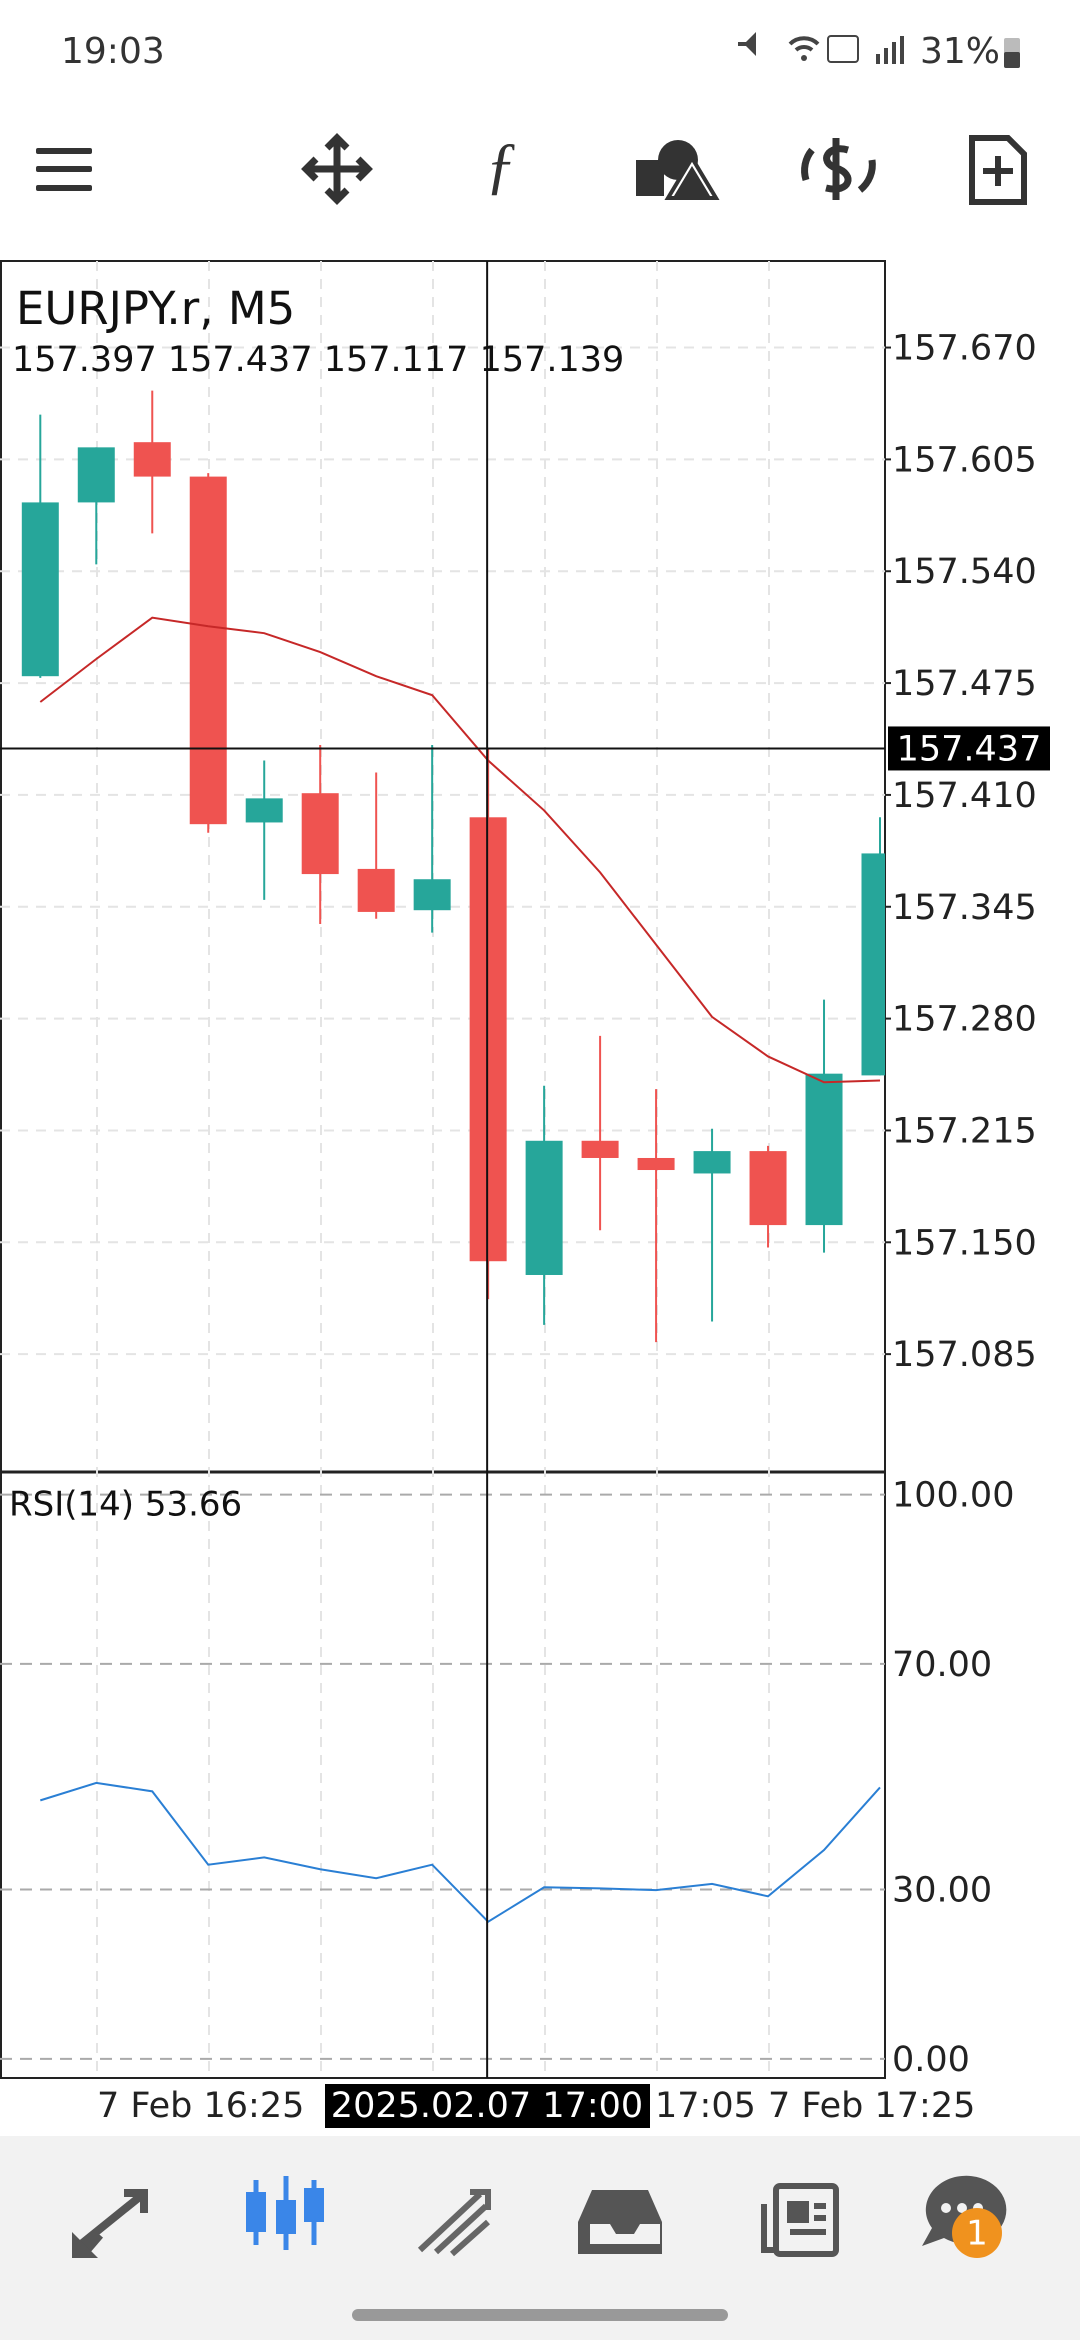 Image resolution: width=1080 pixels, height=2344 pixels. Describe the element at coordinates (454, 2223) in the screenshot. I see `nav-trade` at that location.